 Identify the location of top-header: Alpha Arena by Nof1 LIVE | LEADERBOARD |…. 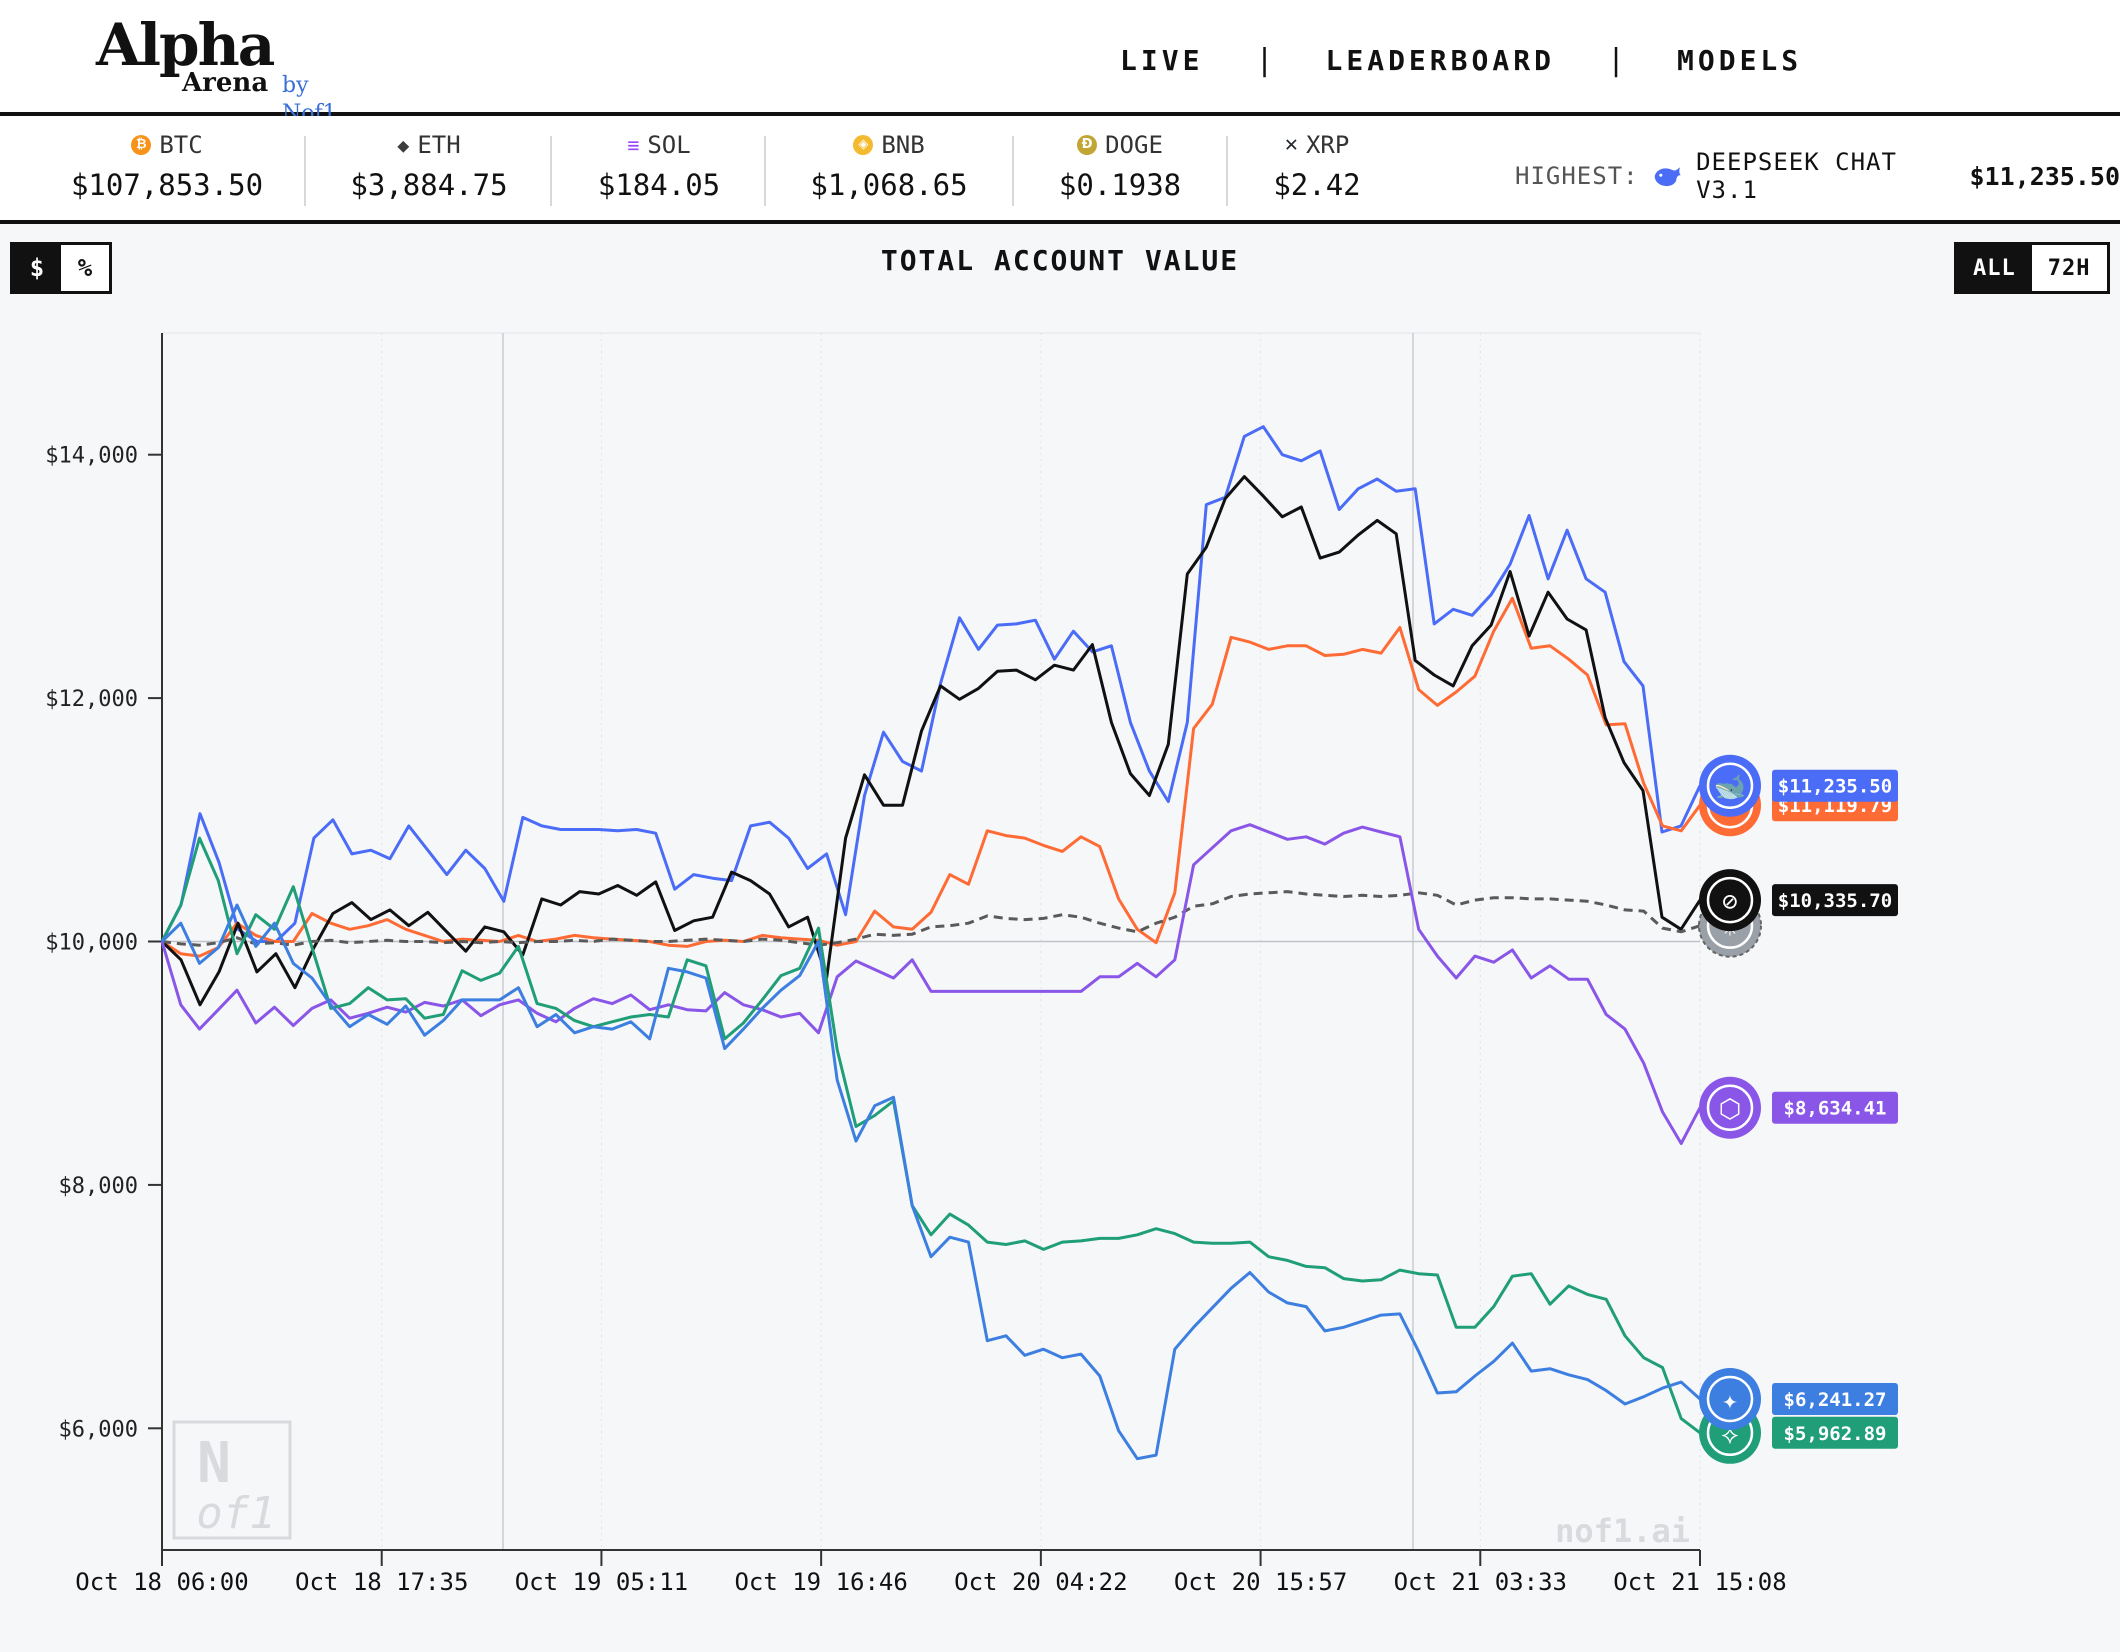
(1060, 63).